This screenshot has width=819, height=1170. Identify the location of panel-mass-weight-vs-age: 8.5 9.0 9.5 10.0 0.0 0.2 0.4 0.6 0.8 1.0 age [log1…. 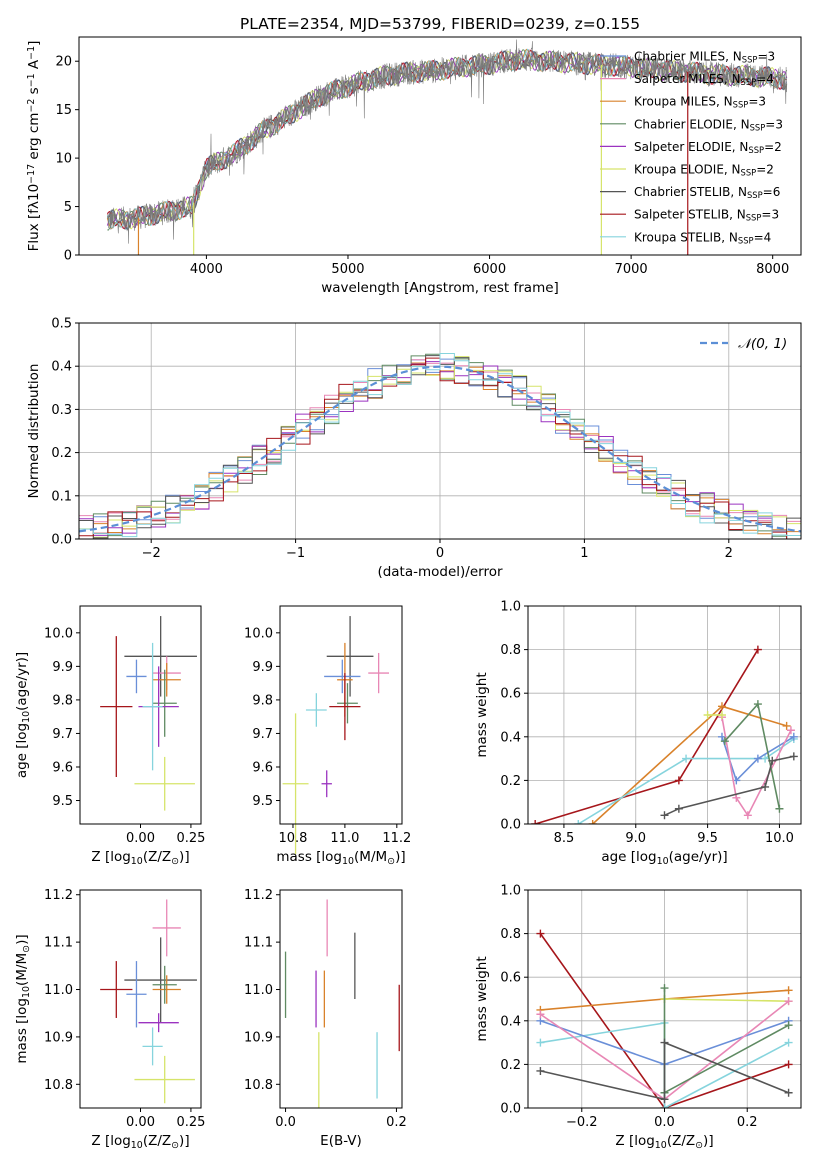
(638, 733).